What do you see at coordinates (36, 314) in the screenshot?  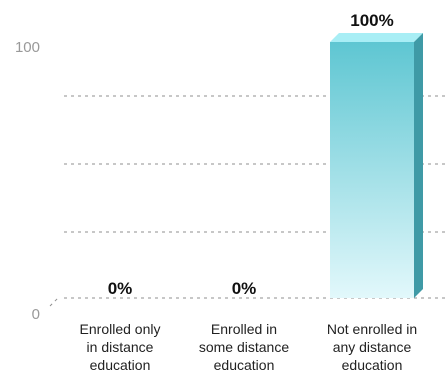 I see `y-tick-label: 0` at bounding box center [36, 314].